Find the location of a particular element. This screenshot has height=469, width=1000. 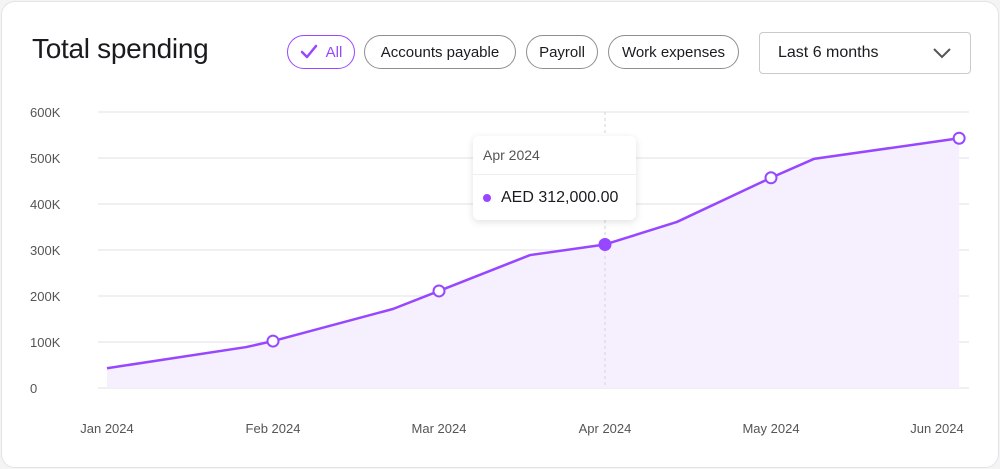

filter-label: Work expenses is located at coordinates (673, 52).